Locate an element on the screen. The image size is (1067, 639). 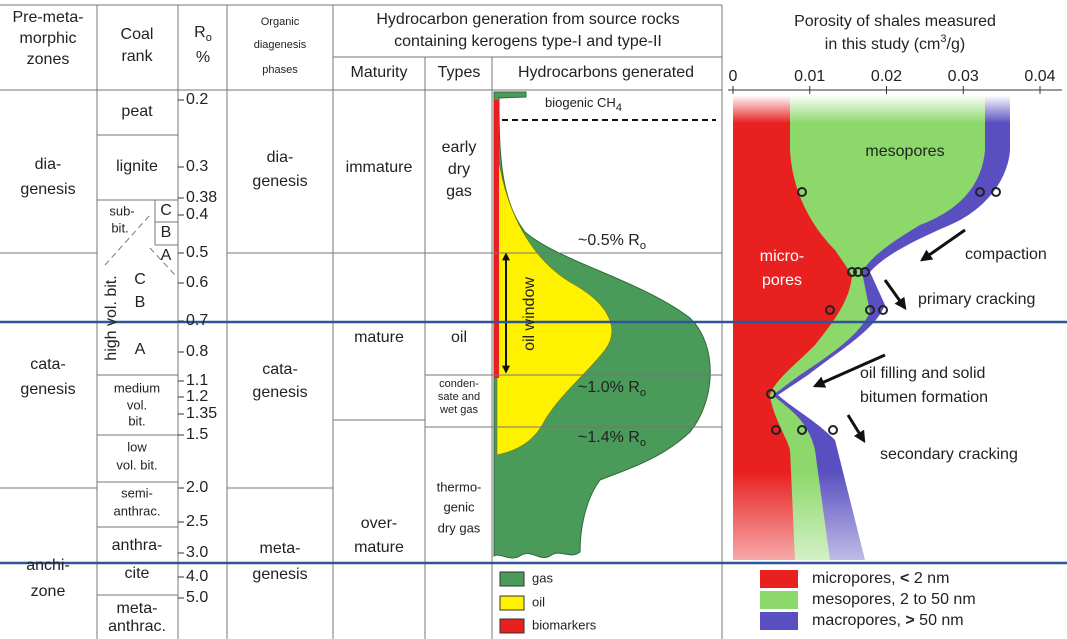
annotation: biogenic CH4 is located at coordinates (583, 104).